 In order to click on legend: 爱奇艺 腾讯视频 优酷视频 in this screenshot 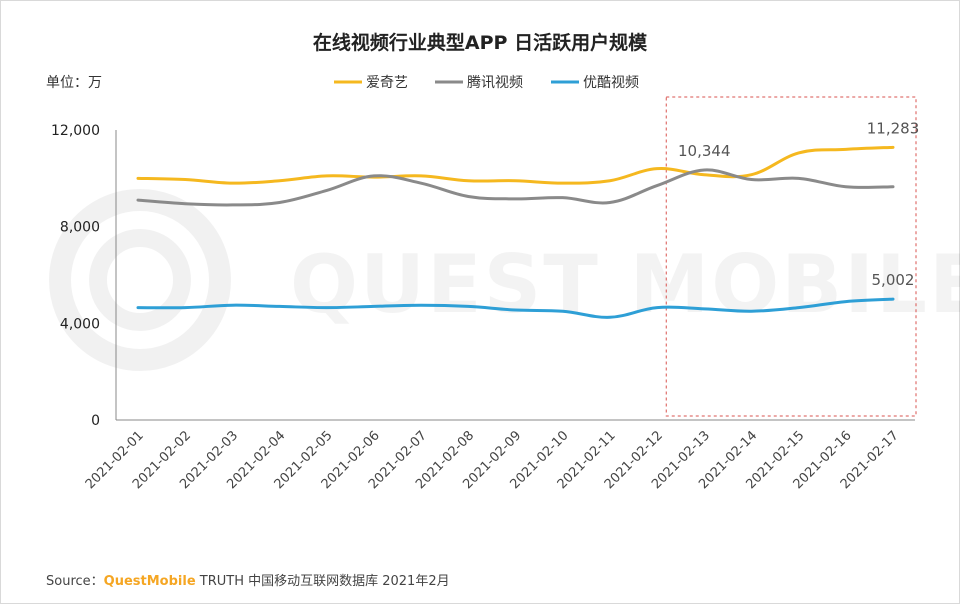, I will do `click(486, 82)`.